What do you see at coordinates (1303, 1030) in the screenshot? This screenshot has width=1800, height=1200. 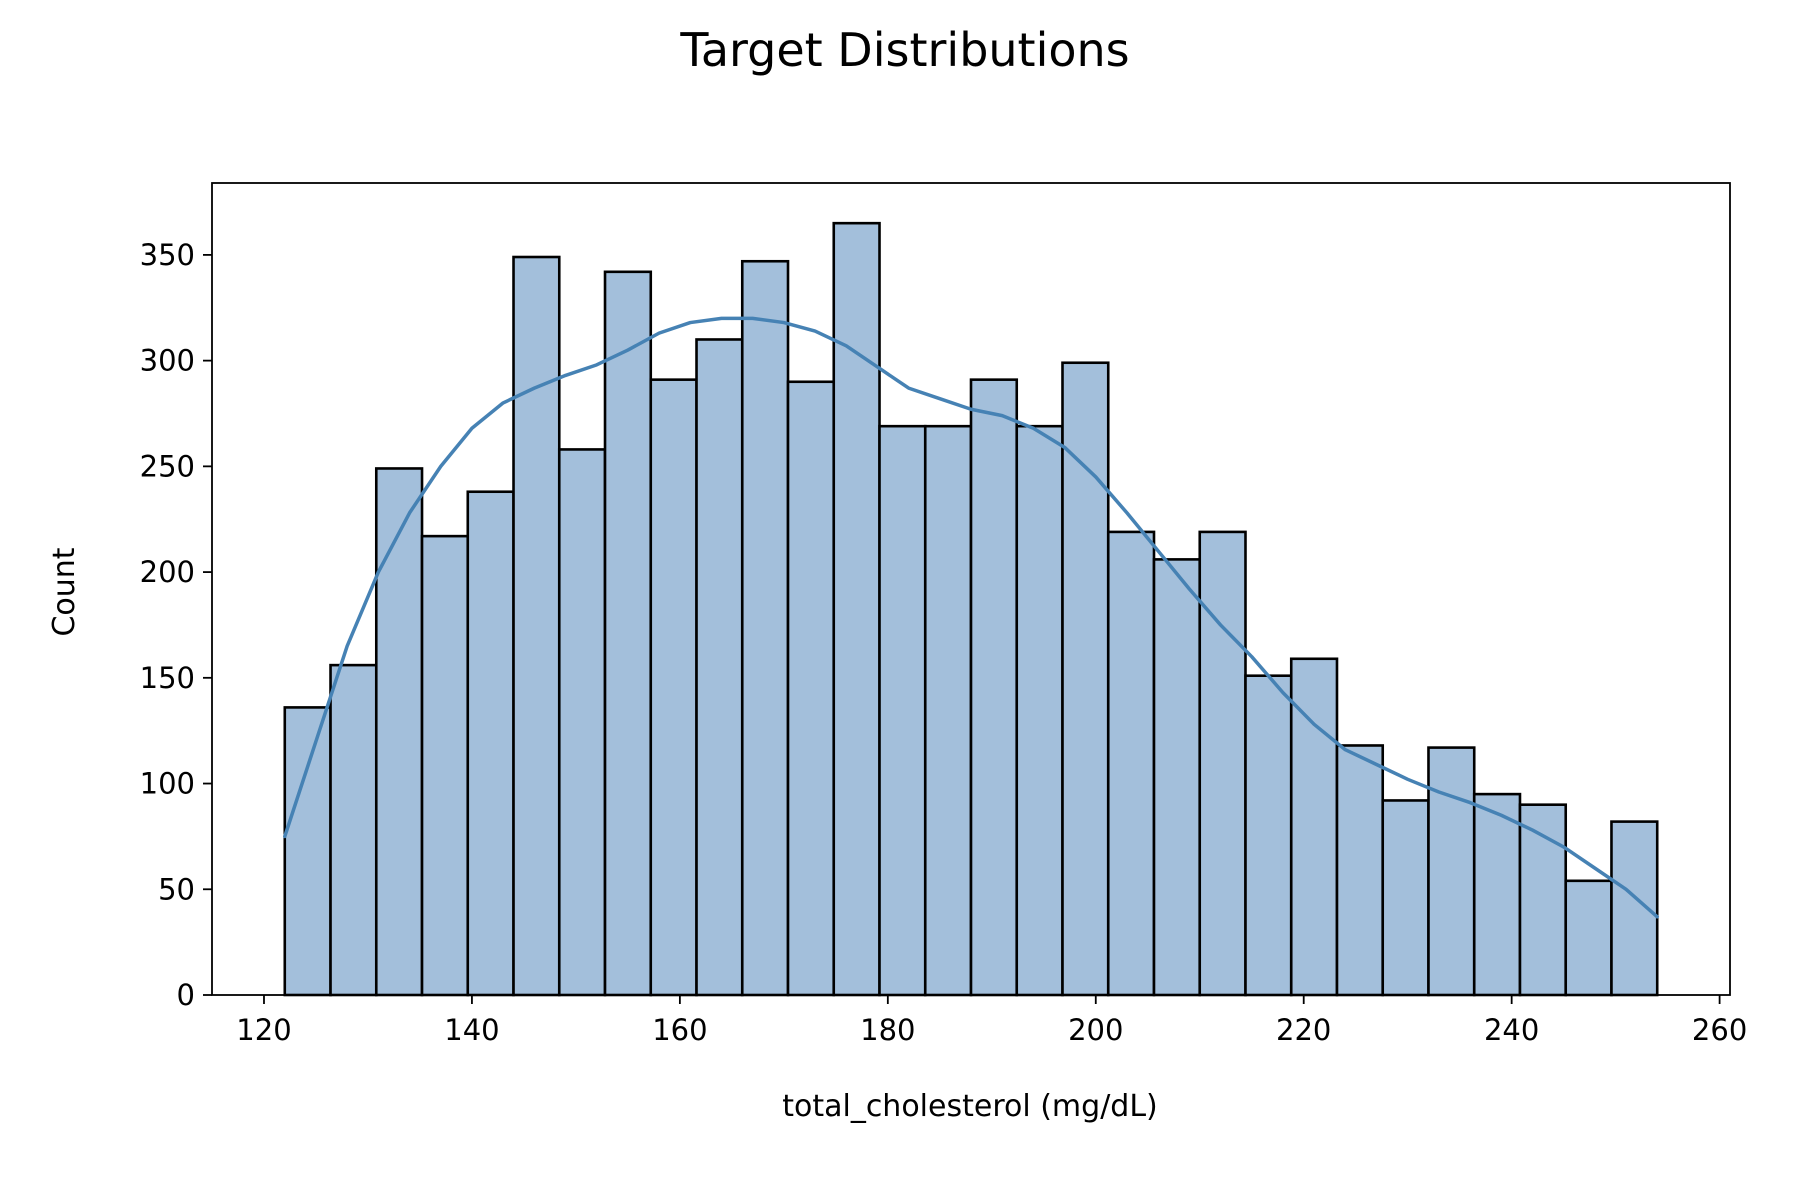 I see `x-tick-label: 220` at bounding box center [1303, 1030].